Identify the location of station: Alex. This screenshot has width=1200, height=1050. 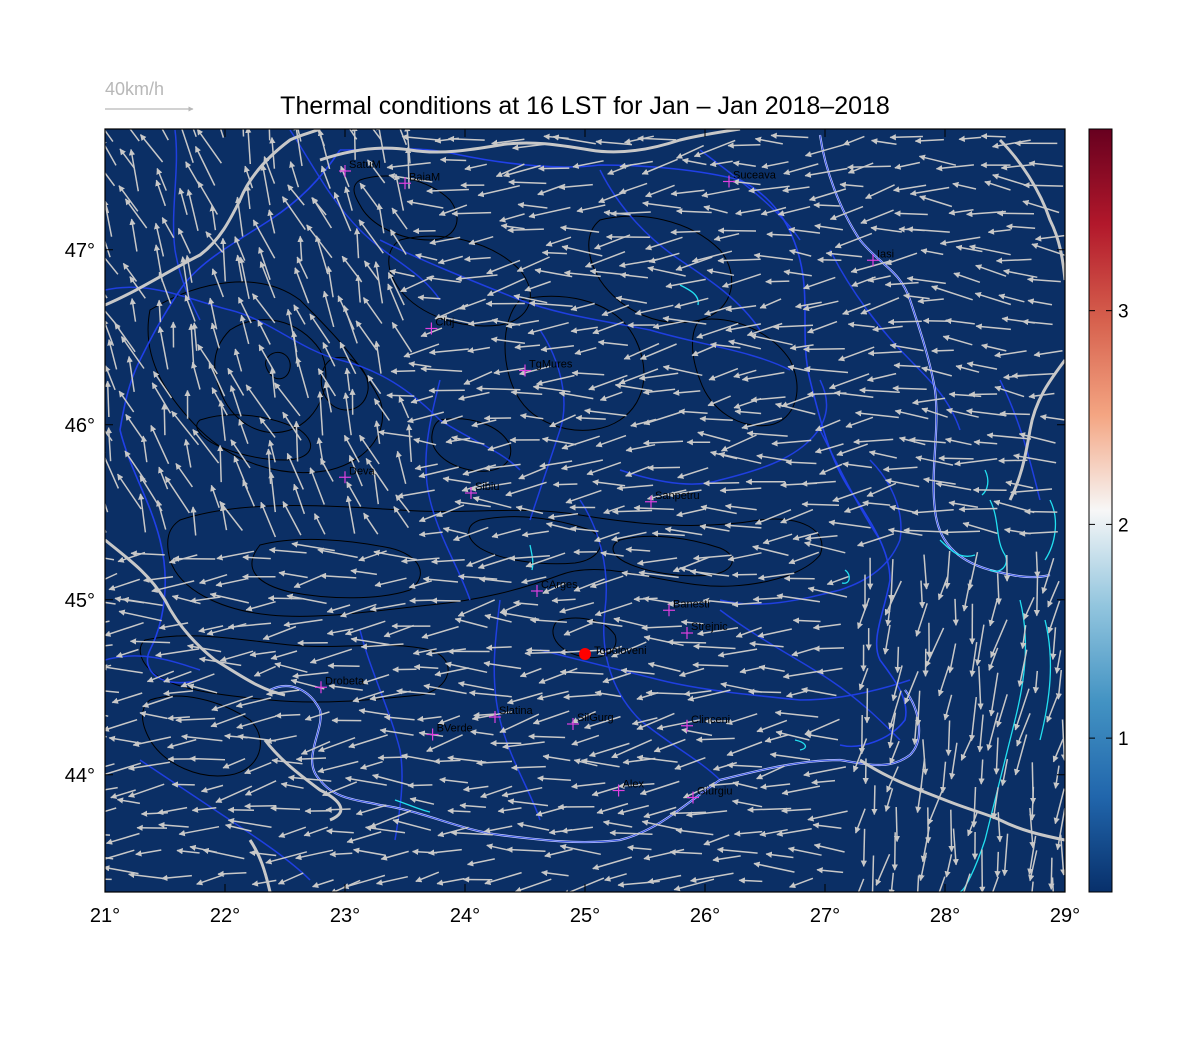
(628, 788).